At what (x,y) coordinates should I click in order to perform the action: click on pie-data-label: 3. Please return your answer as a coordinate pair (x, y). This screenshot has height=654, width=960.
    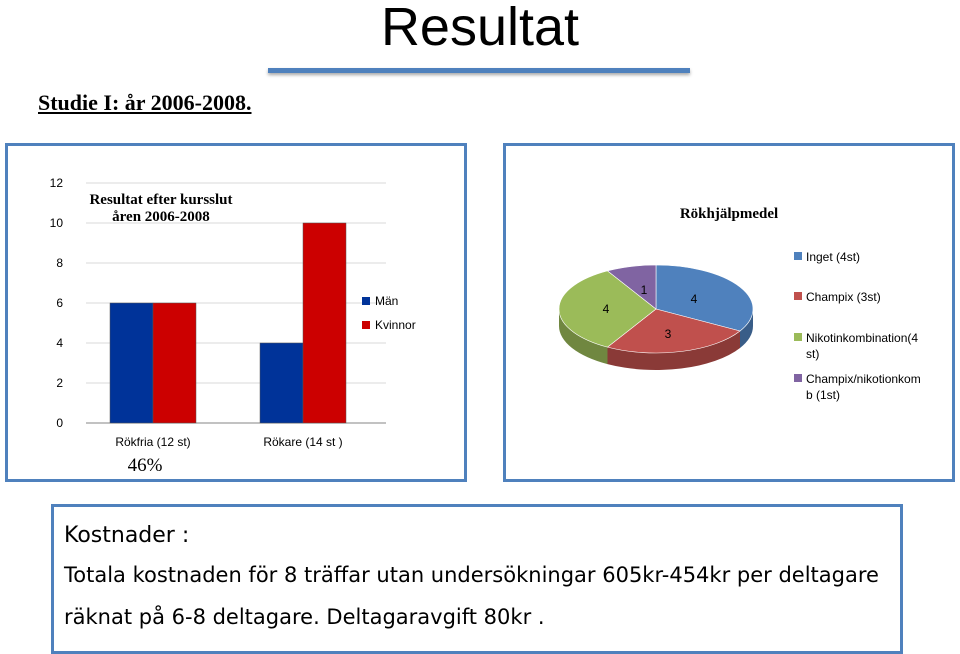
    Looking at the image, I should click on (668, 334).